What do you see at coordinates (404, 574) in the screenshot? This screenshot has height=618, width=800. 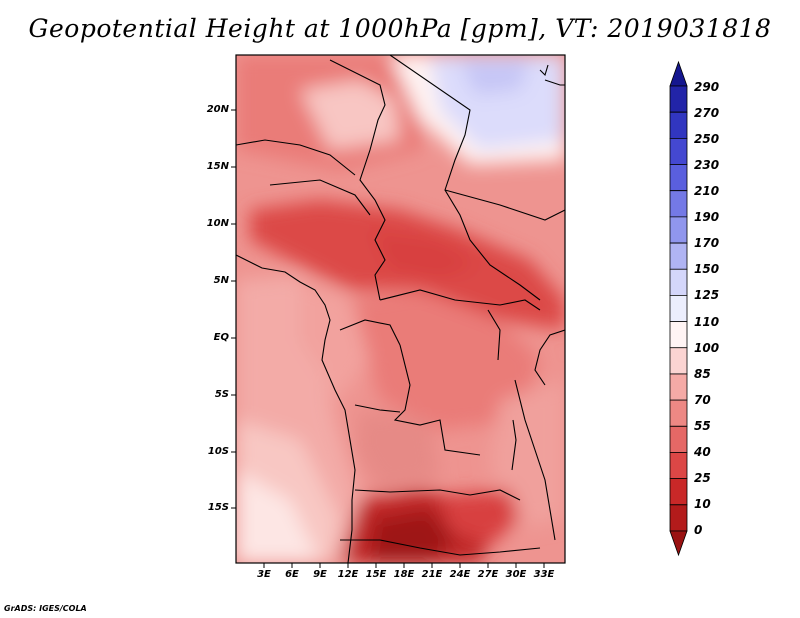 I see `lon-label-18e: 18E` at bounding box center [404, 574].